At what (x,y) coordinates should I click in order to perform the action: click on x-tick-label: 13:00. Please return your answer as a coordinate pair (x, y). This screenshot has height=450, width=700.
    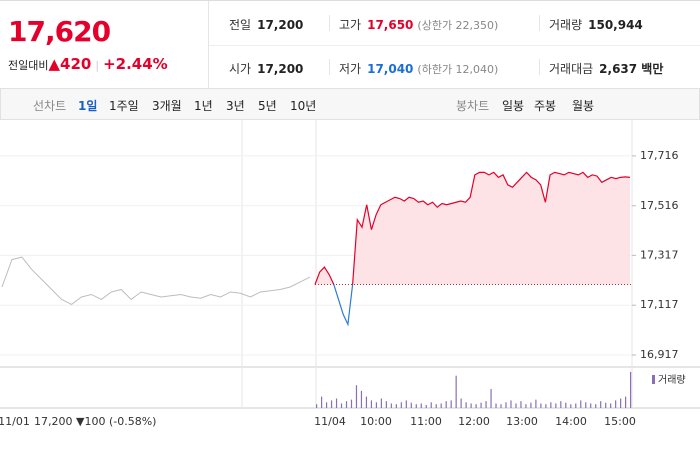
    Looking at the image, I should click on (522, 421).